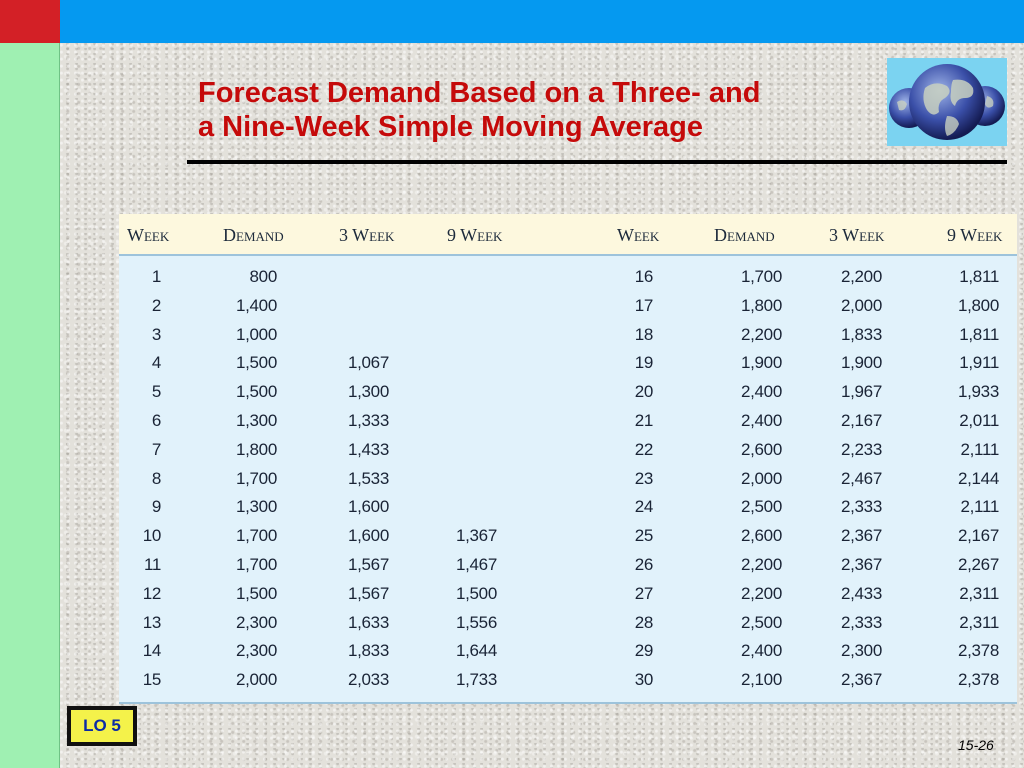  Describe the element at coordinates (256, 680) in the screenshot. I see `cell-demand-left: 2,000` at that location.